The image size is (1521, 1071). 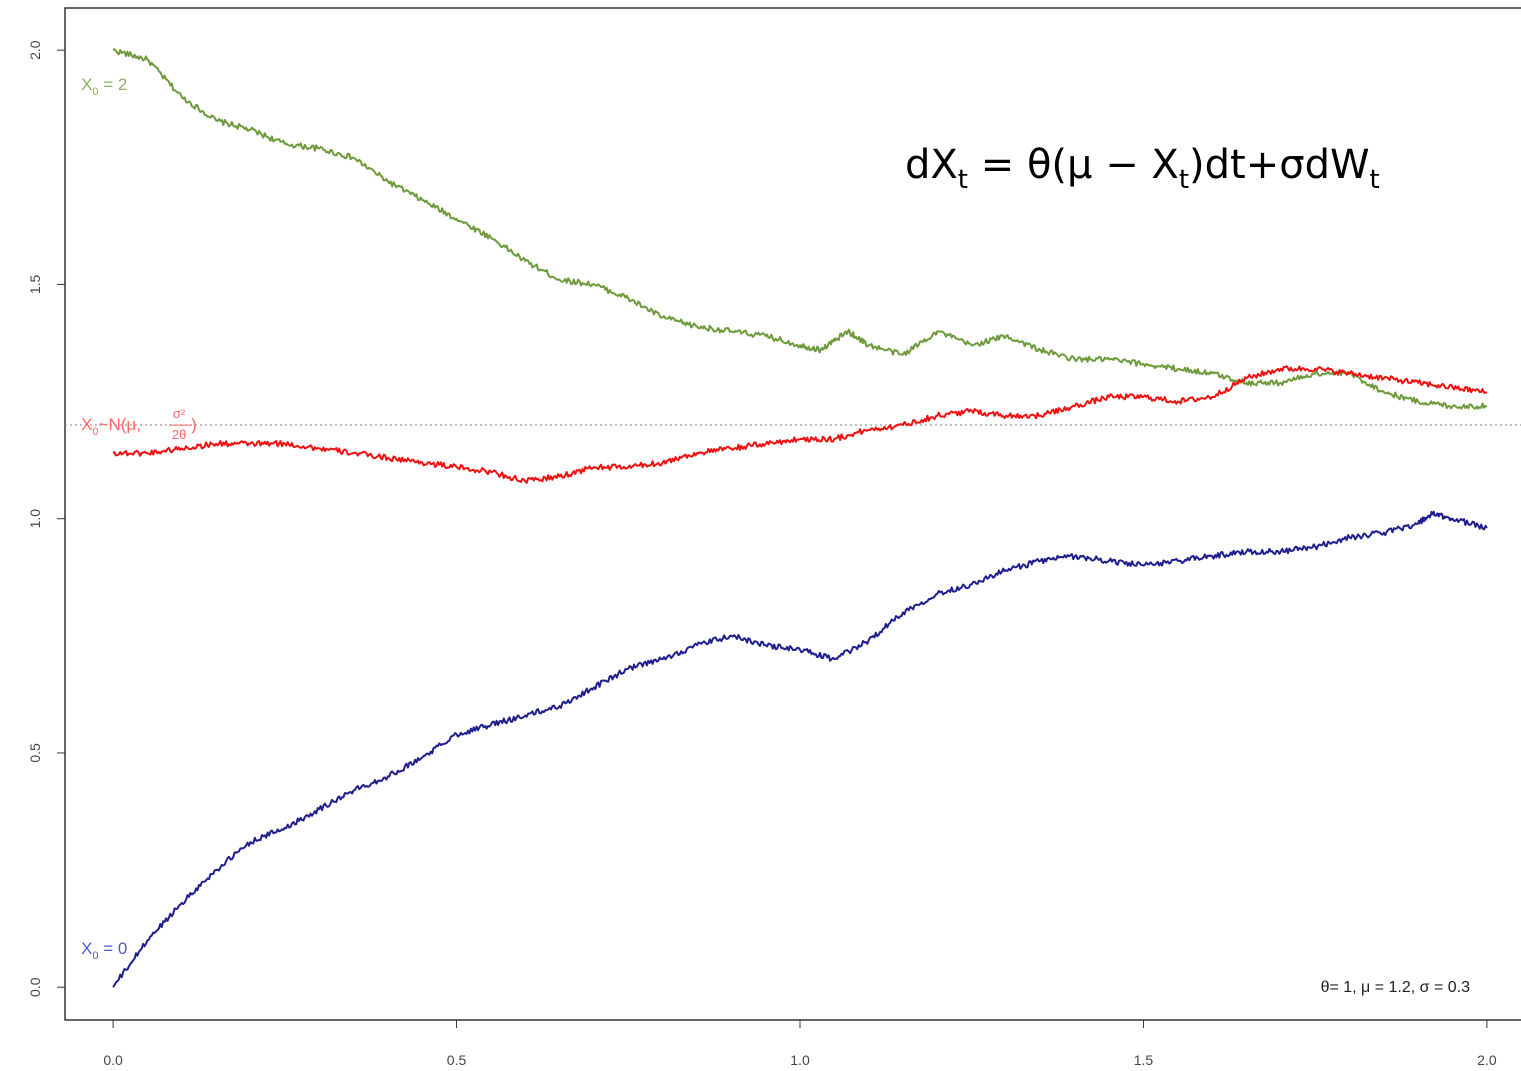 I want to click on x-tick-label: 2.0, so click(x=1487, y=1060).